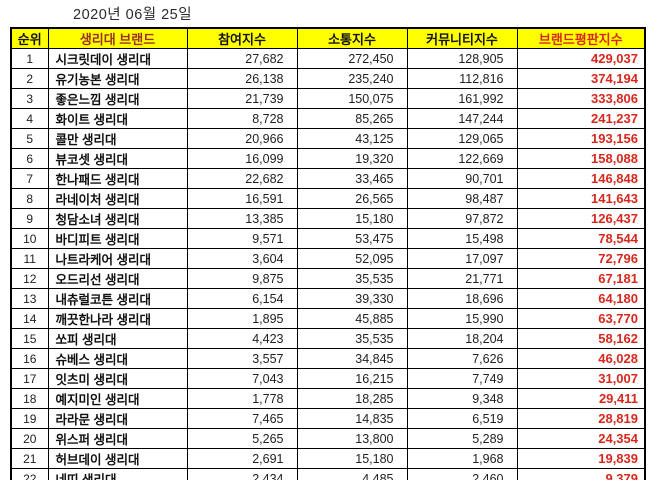  I want to click on table-row: 5 콜만 생리대 20,966 43,125 129,065 193,156, so click(328, 138).